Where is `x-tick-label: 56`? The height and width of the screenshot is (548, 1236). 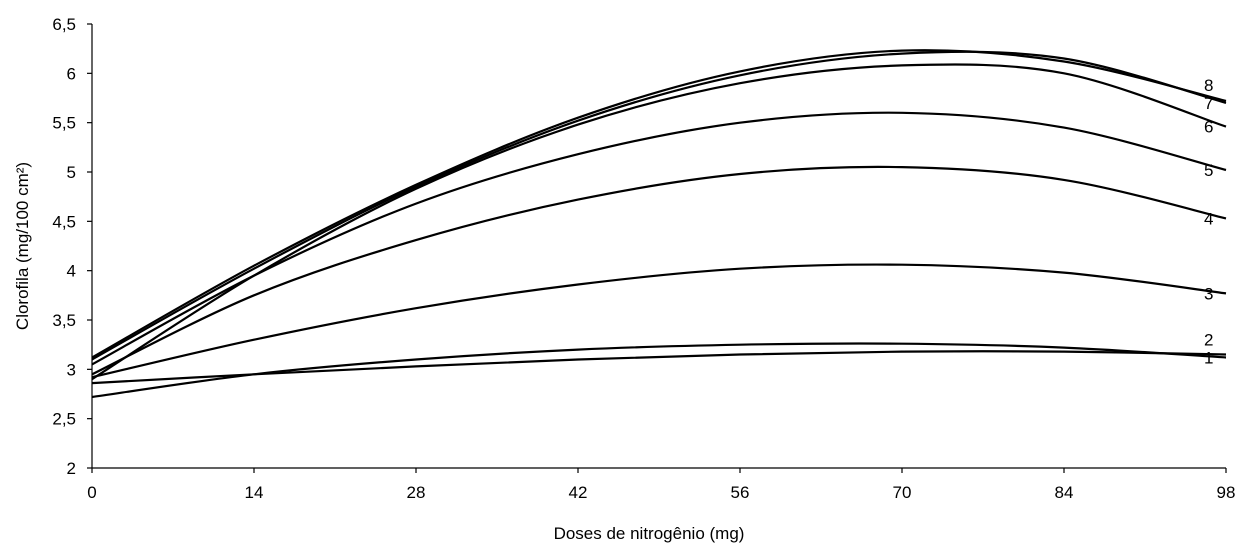
x-tick-label: 56 is located at coordinates (740, 492).